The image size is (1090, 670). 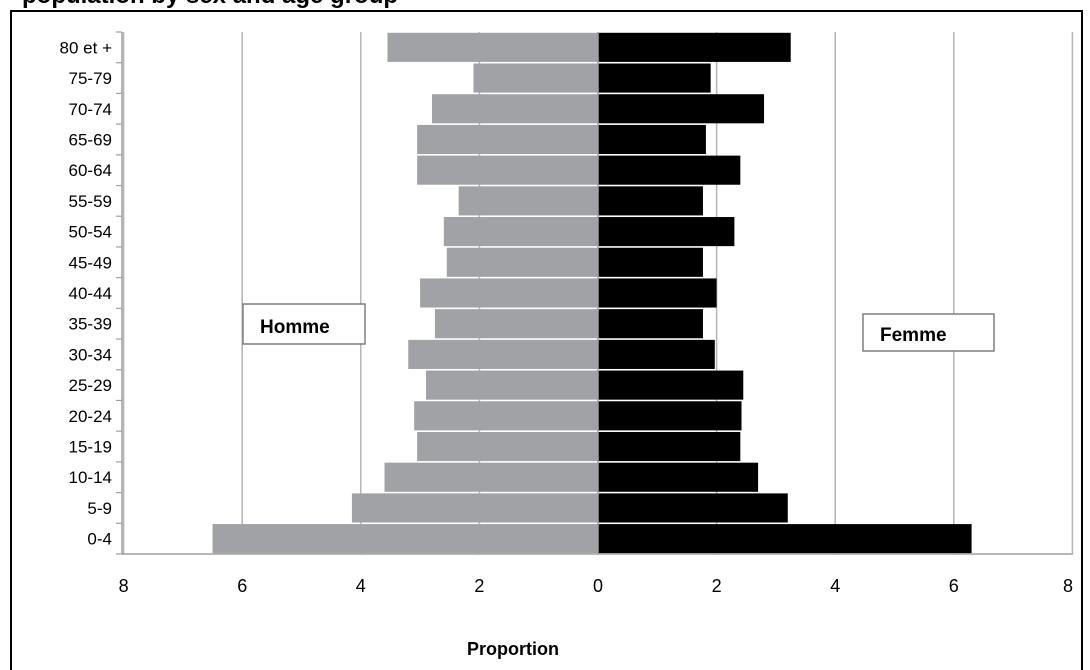 I want to click on y-tick-label: 25-29, so click(x=90, y=385).